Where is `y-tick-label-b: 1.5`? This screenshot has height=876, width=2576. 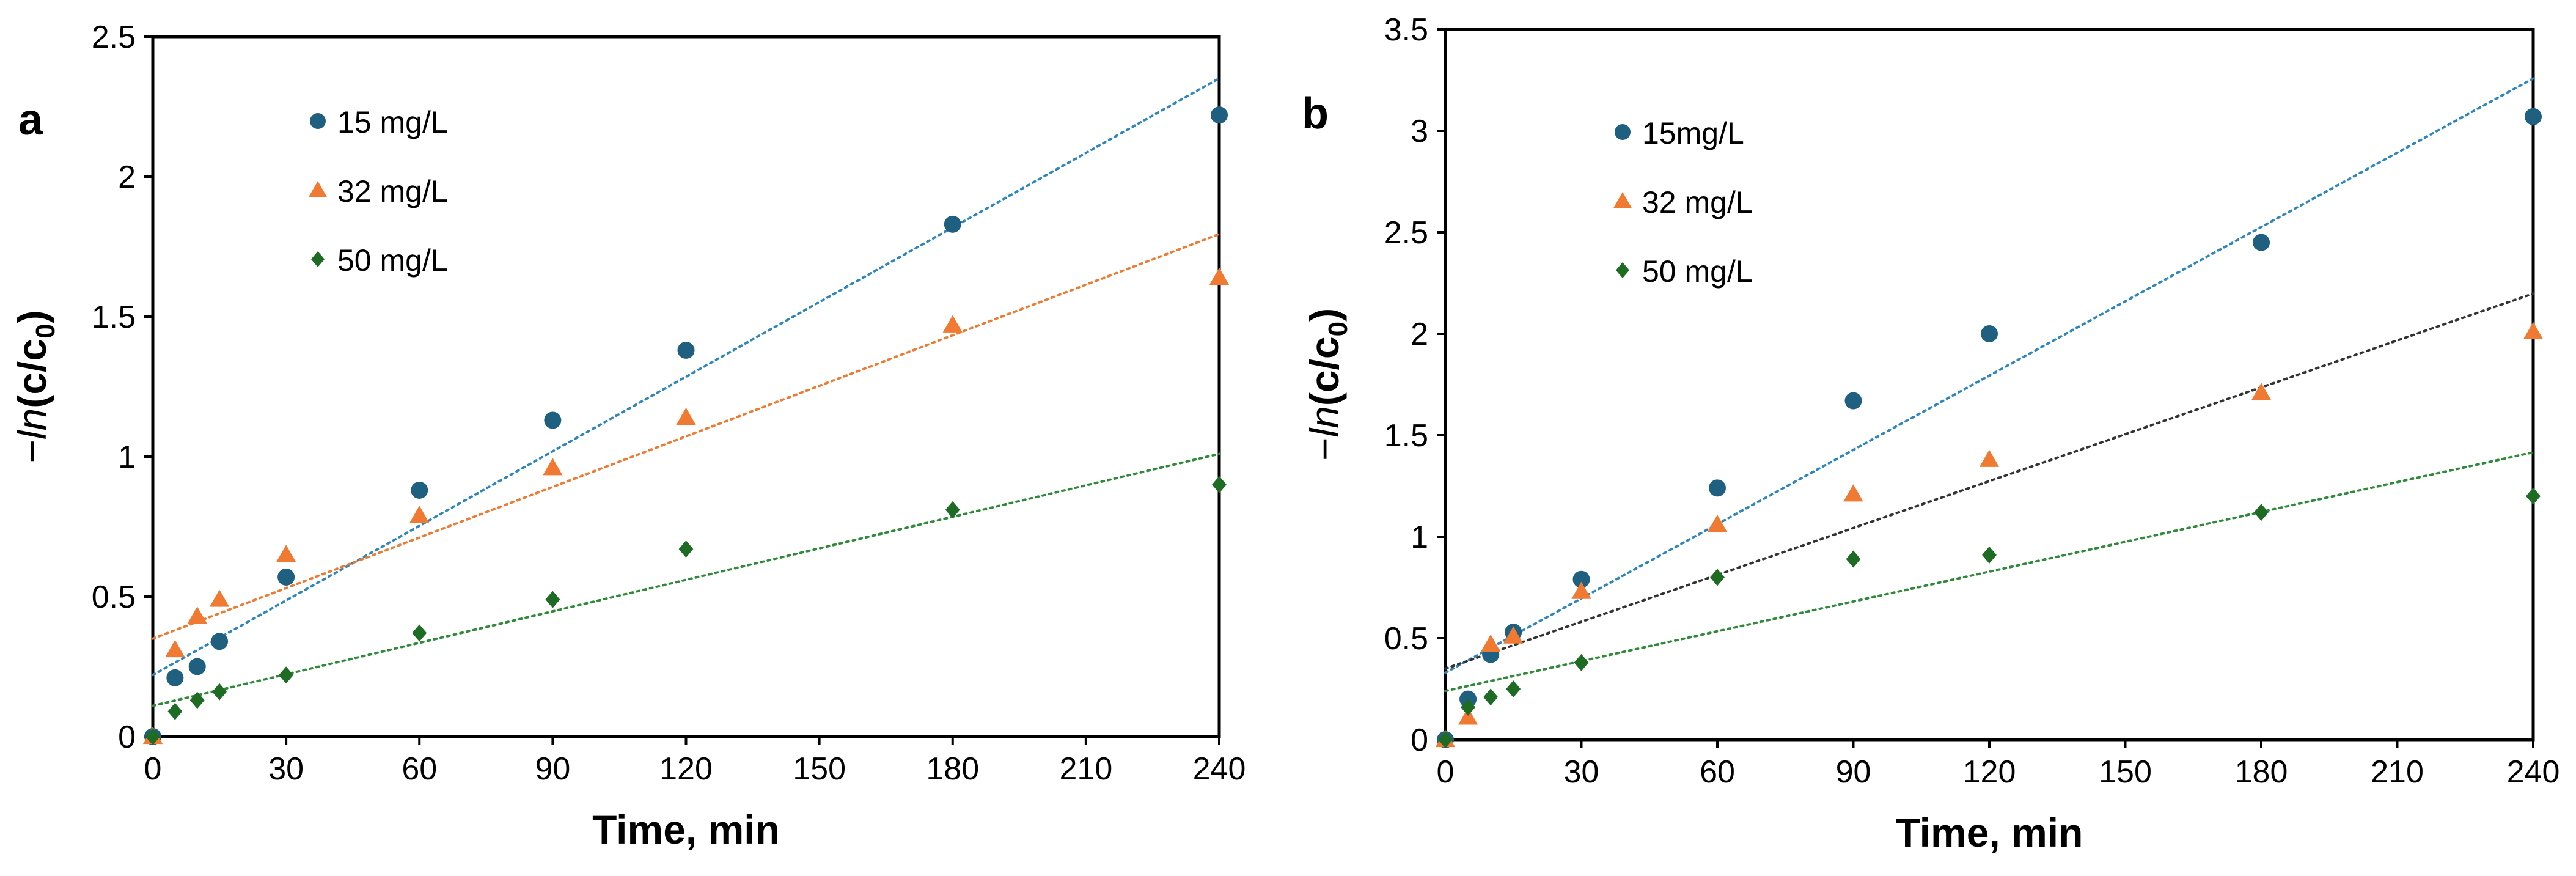 y-tick-label-b: 1.5 is located at coordinates (1406, 436).